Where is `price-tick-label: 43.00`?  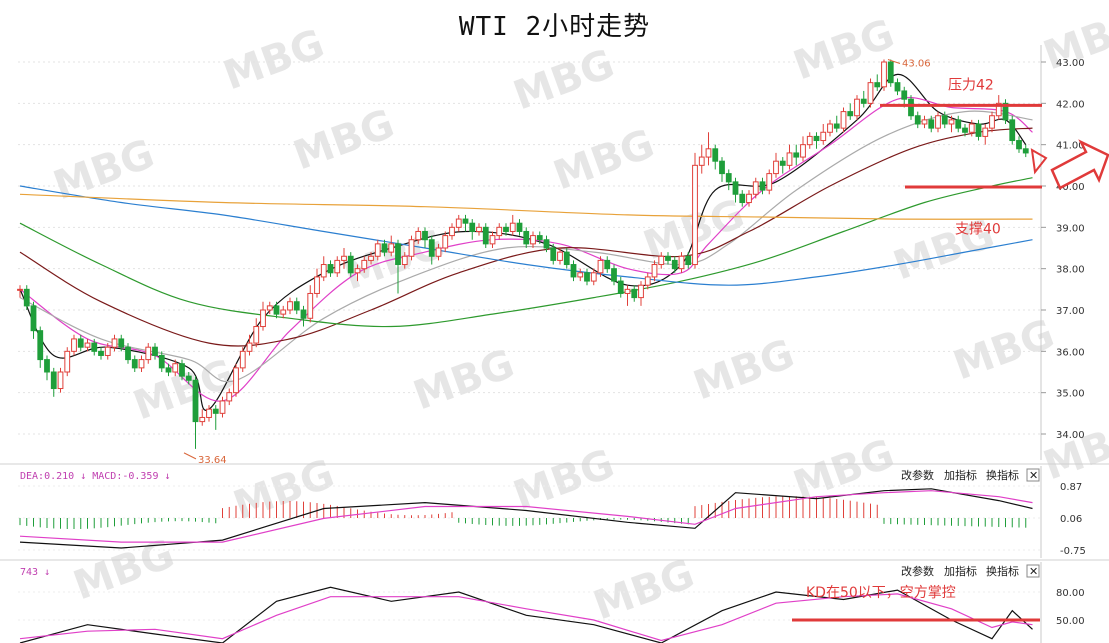 price-tick-label: 43.00 is located at coordinates (1070, 63).